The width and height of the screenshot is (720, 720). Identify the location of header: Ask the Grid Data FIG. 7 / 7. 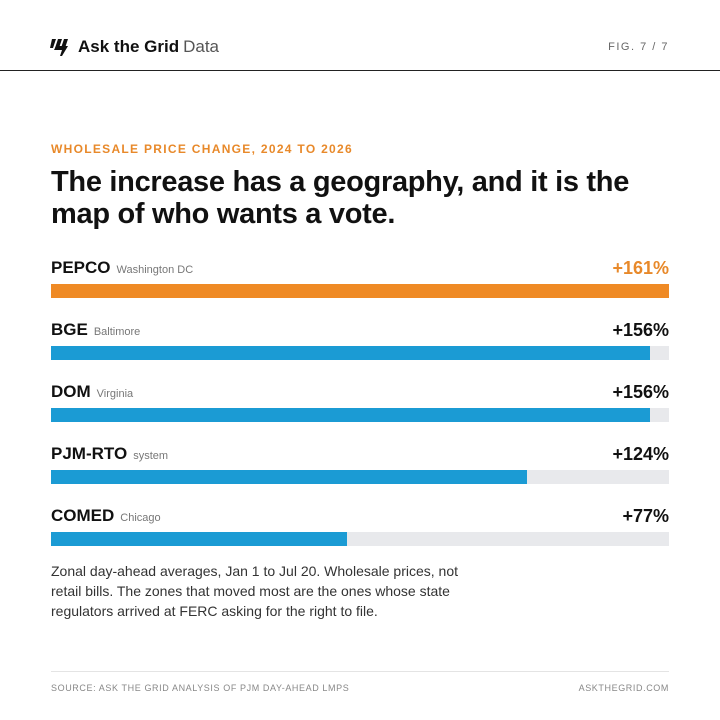
(360, 35).